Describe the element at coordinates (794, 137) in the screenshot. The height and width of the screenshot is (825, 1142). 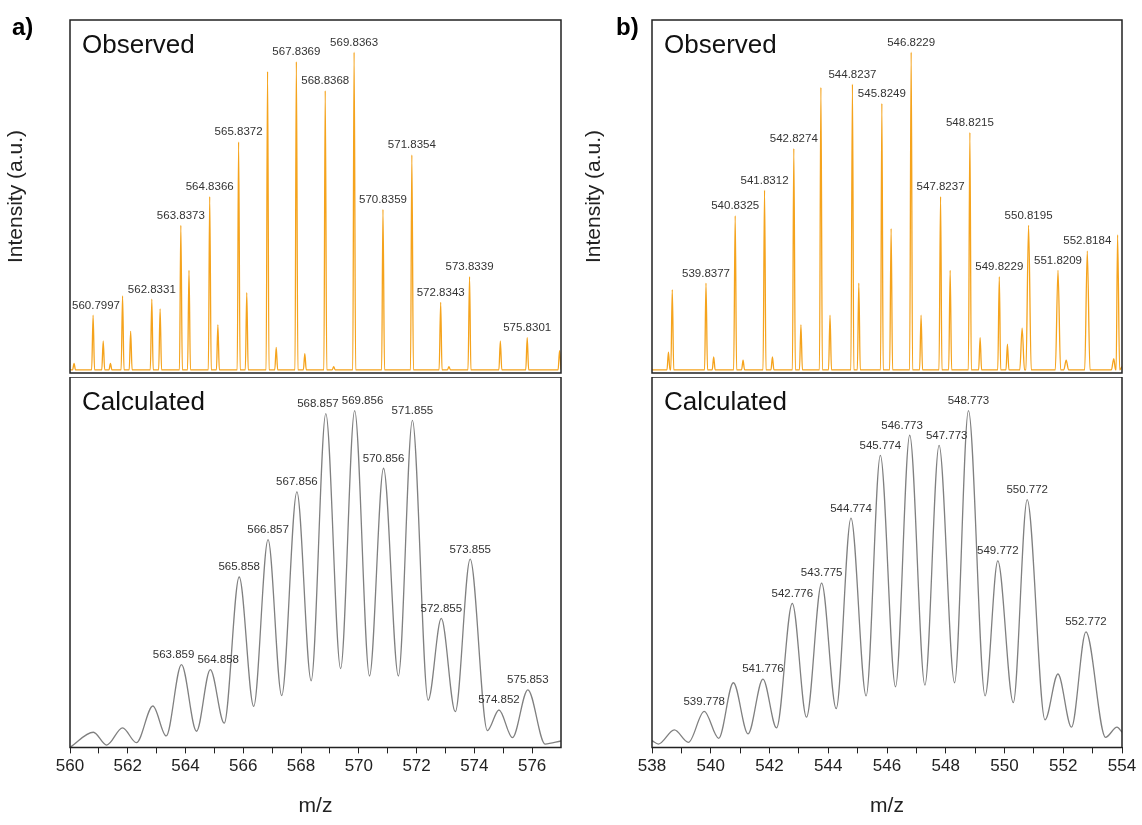
I see `annotation: 542.8274` at that location.